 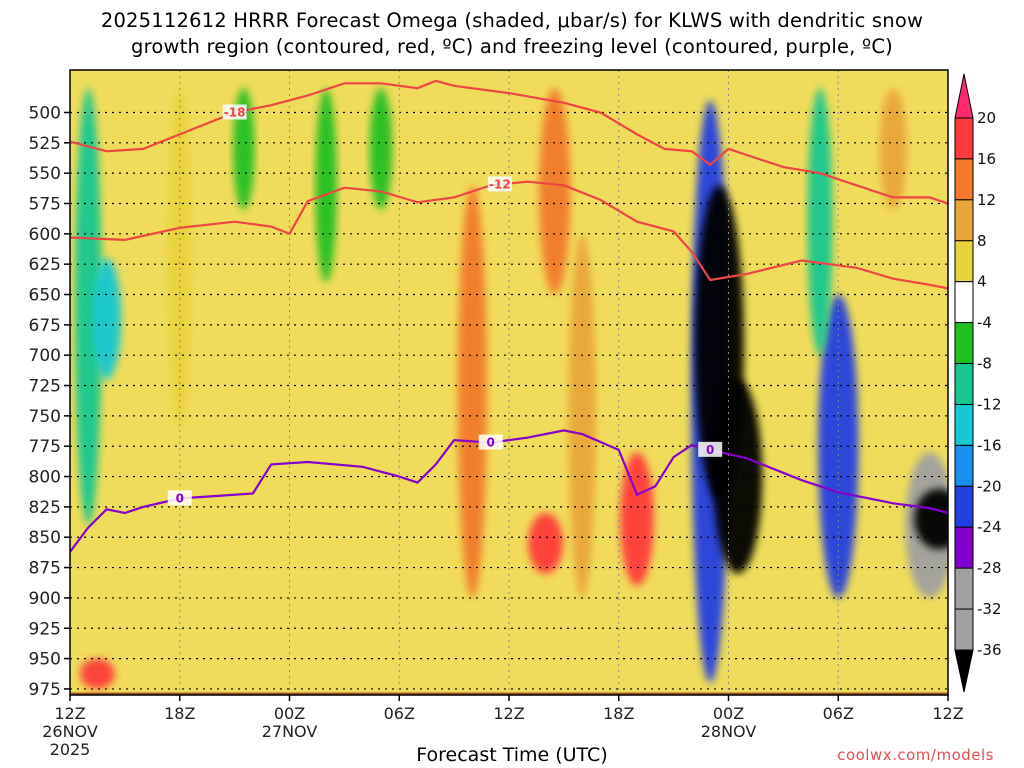 What do you see at coordinates (45, 113) in the screenshot?
I see `y-tick-label-500: 500` at bounding box center [45, 113].